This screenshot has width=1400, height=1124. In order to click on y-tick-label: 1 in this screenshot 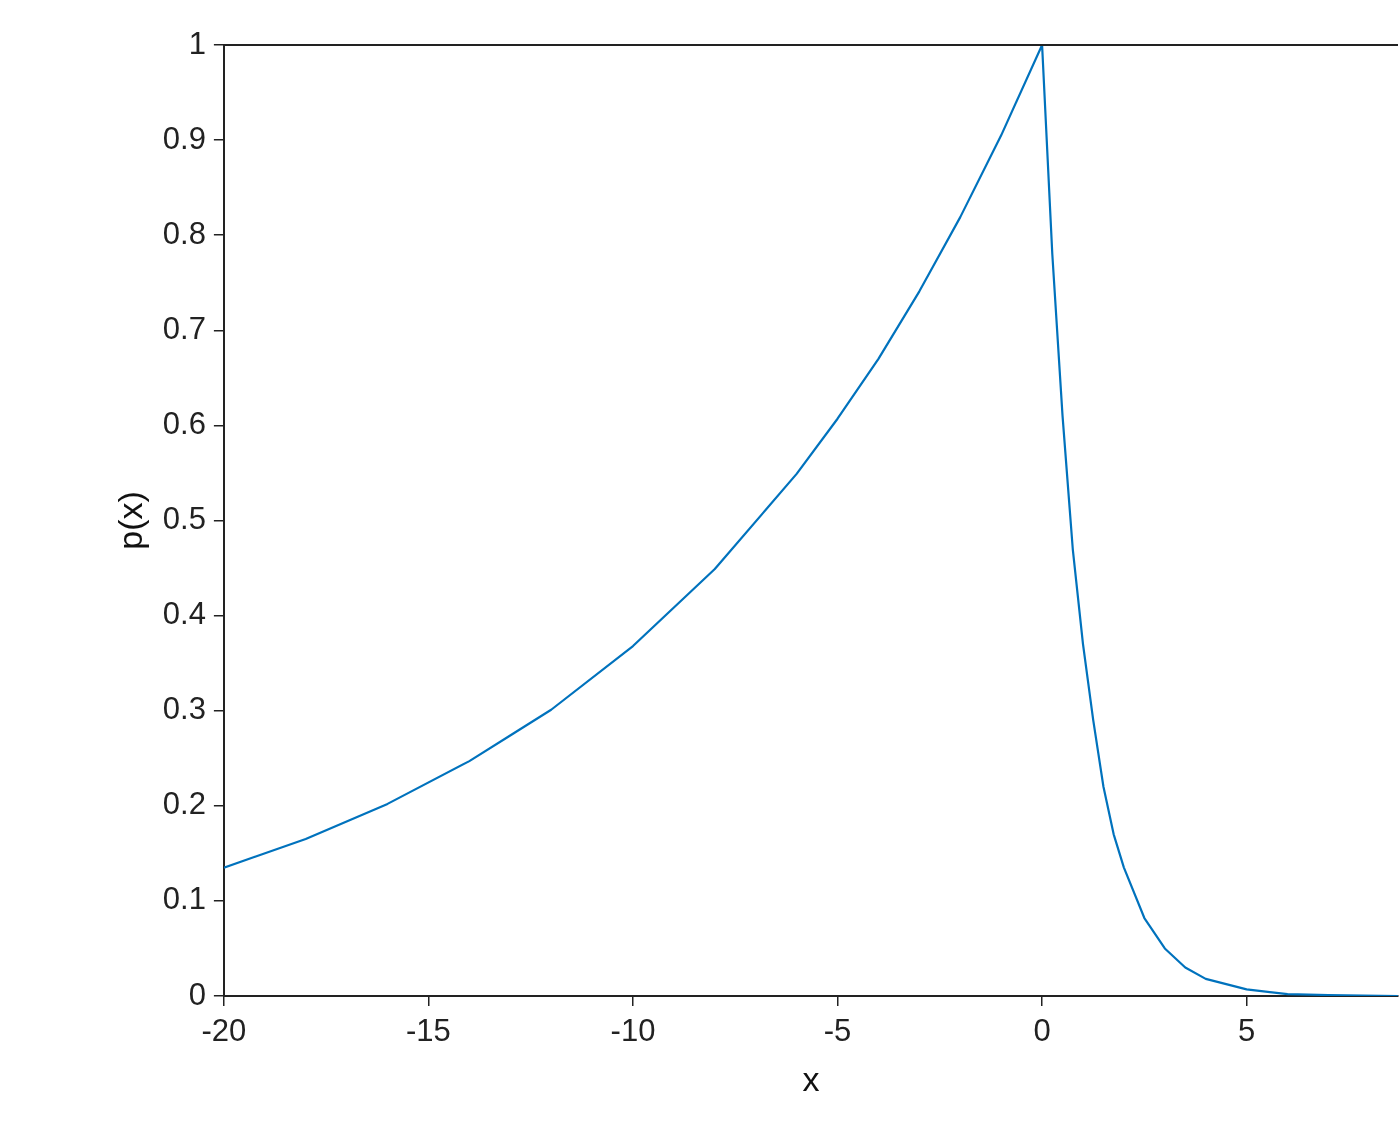, I will do `click(197, 43)`.